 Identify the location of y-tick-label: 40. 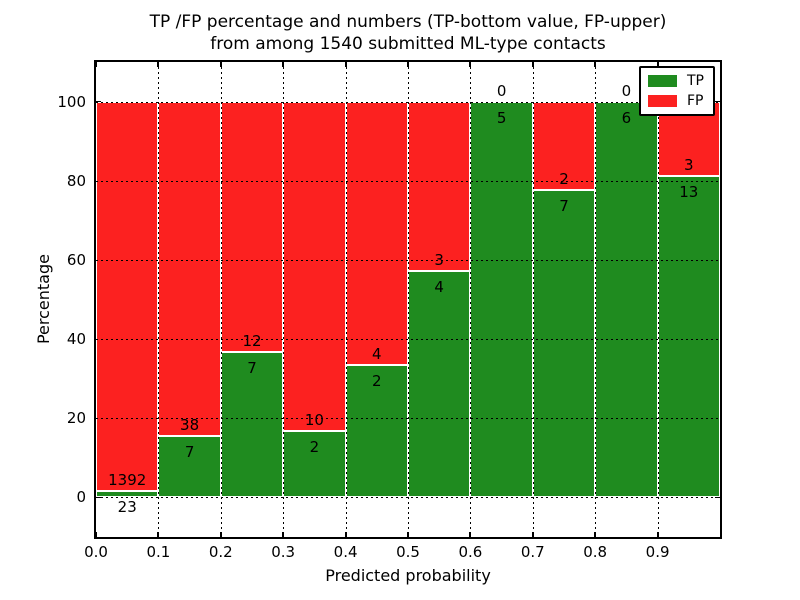
(76, 339).